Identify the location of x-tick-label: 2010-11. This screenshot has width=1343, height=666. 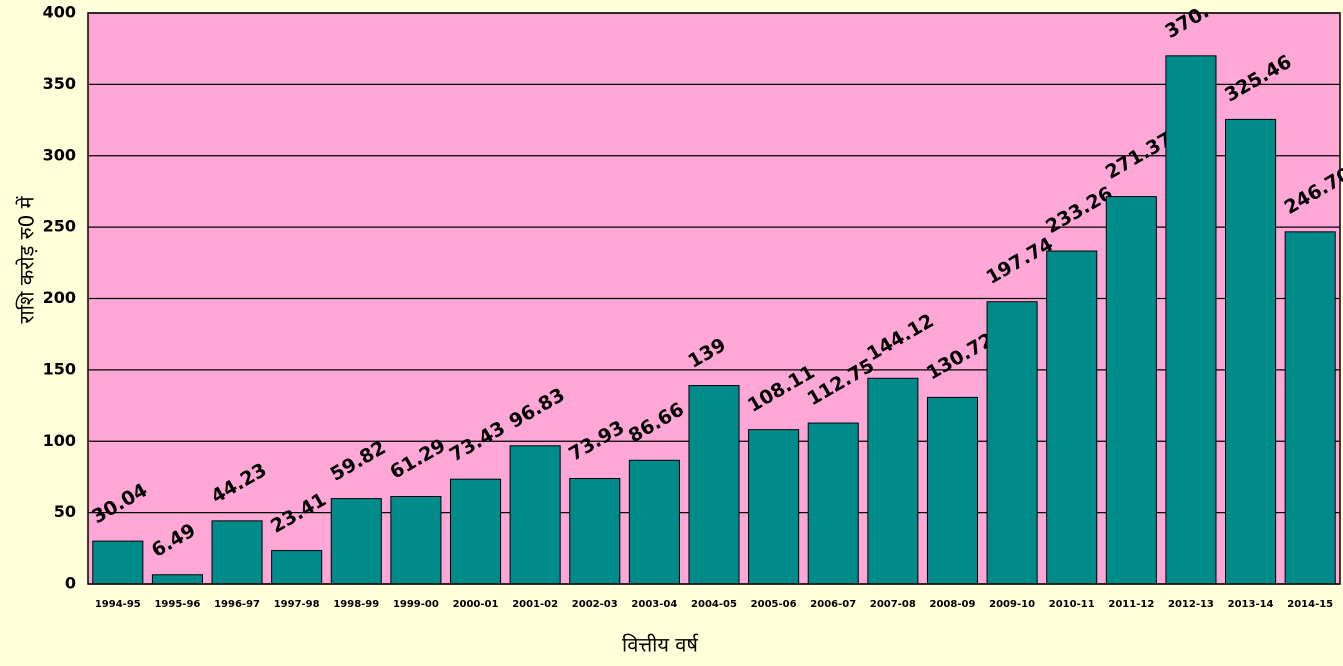
(1072, 604).